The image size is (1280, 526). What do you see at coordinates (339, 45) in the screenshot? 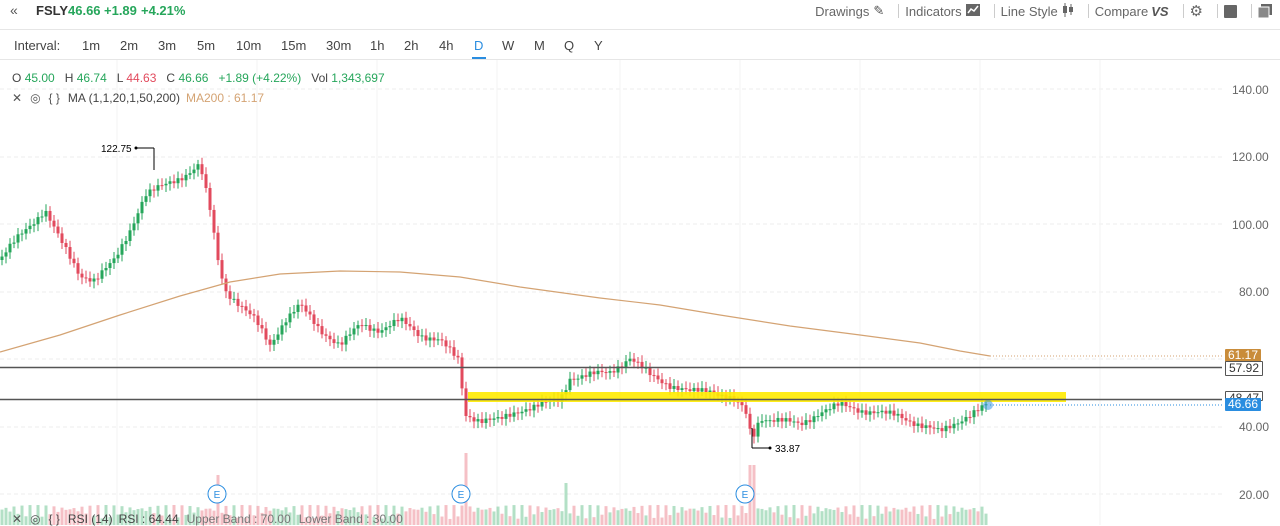
I see `interval-30m: 30m` at bounding box center [339, 45].